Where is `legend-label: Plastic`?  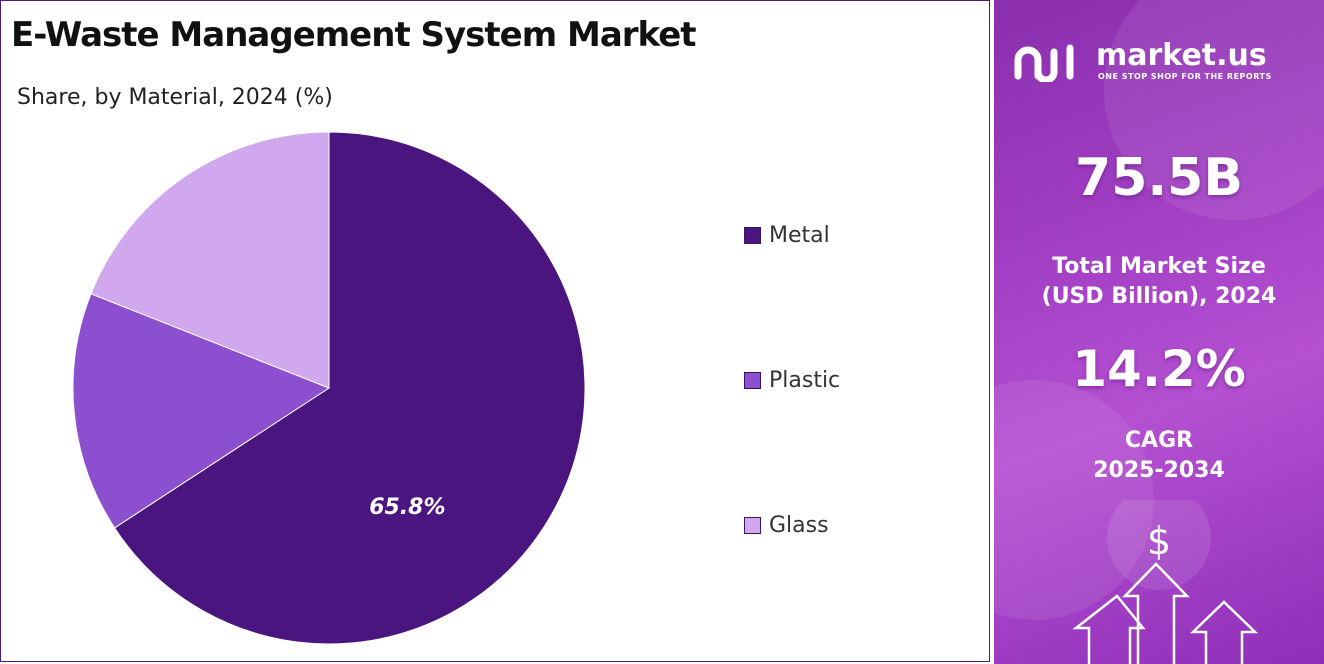
legend-label: Plastic is located at coordinates (805, 380).